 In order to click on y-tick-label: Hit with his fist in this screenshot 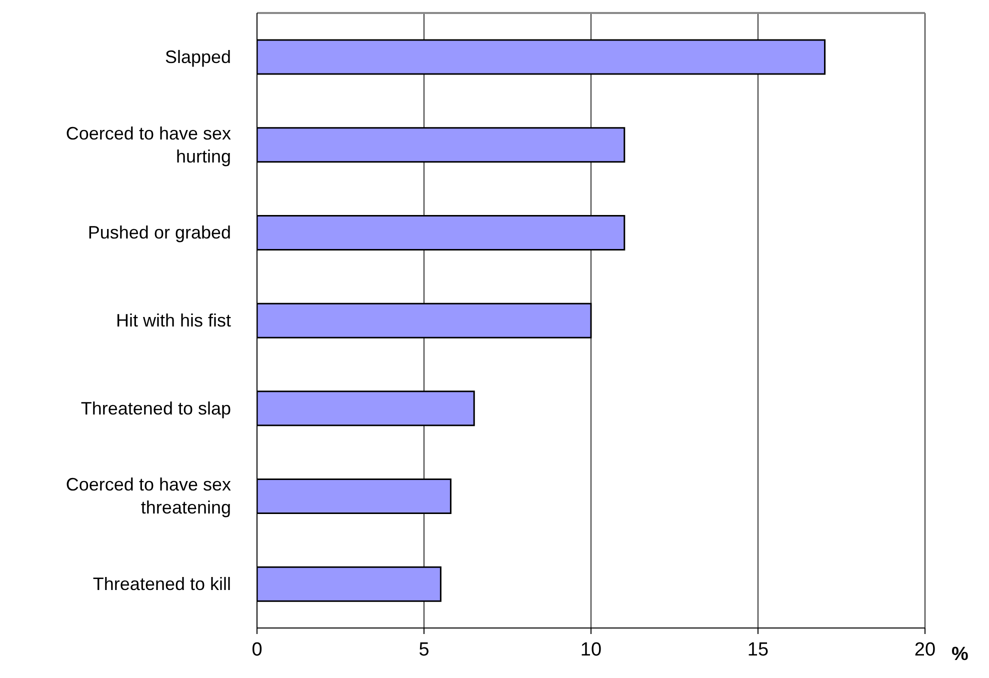, I will do `click(173, 320)`.